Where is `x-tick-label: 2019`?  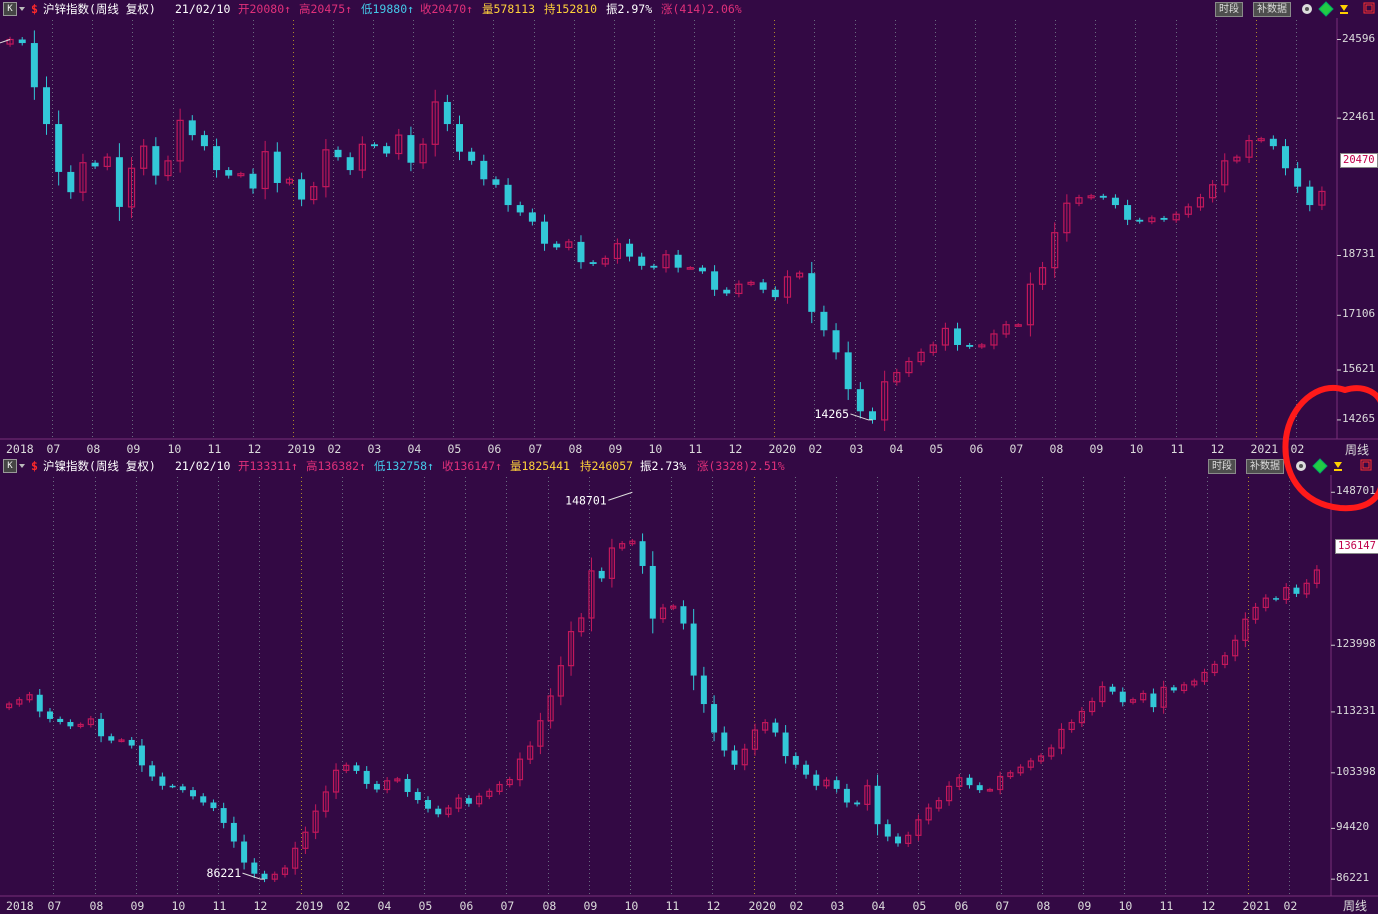
x-tick-label: 2019 is located at coordinates (302, 449).